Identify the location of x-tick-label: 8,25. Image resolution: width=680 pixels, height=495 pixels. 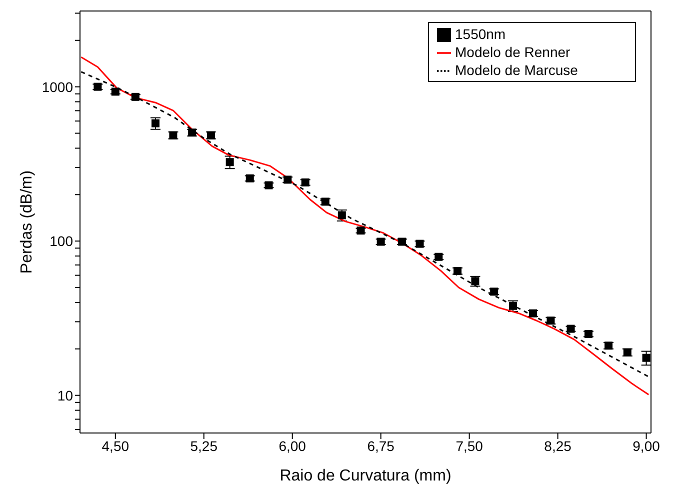
(558, 446).